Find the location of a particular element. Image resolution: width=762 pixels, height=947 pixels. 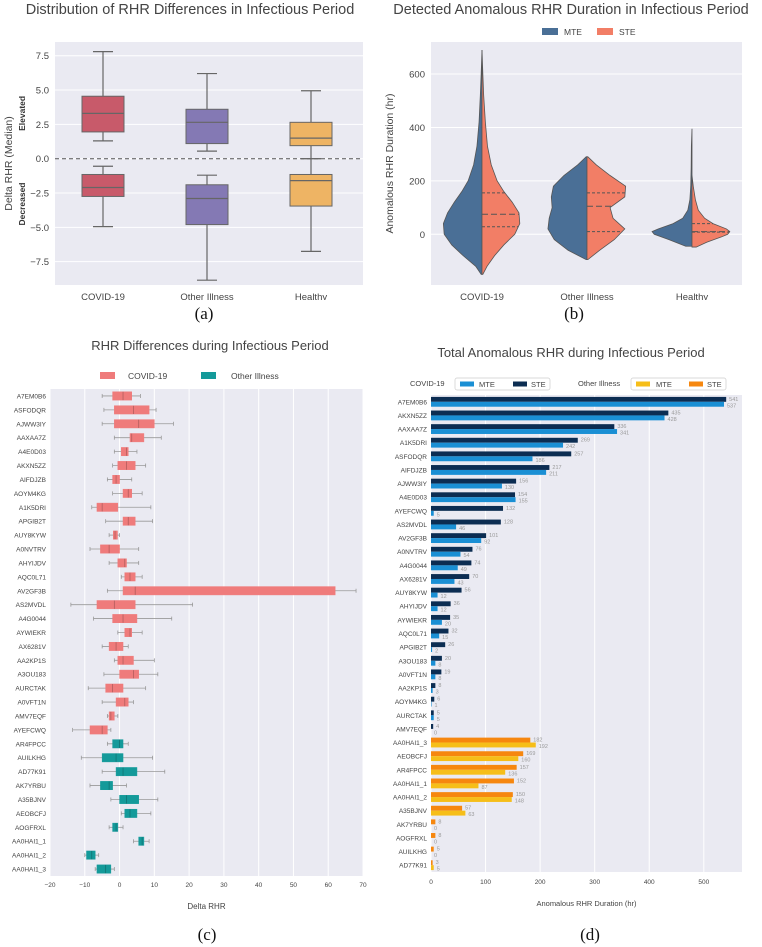

chart-a-ytick-label: 2.5 is located at coordinates (42, 125).